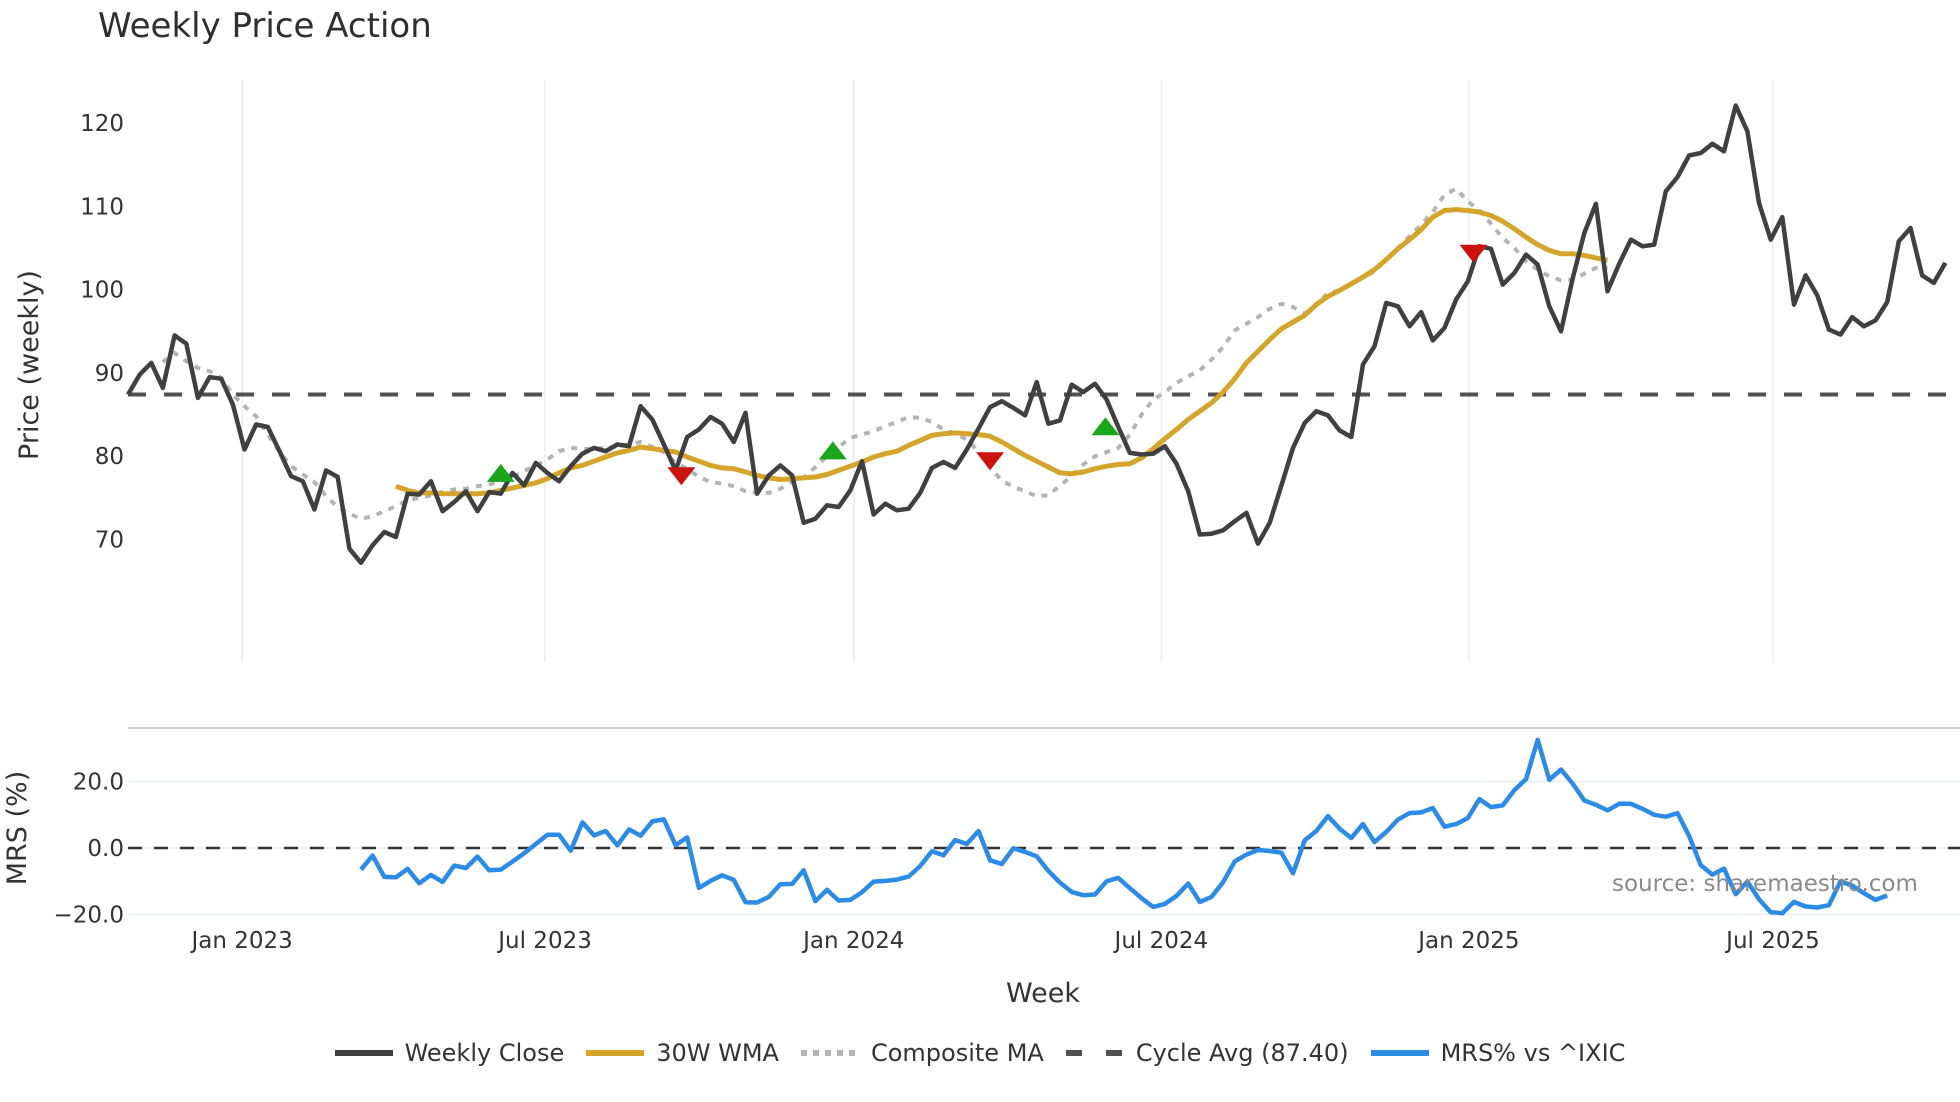 The width and height of the screenshot is (1960, 1102). What do you see at coordinates (1123, 826) in the screenshot?
I see `mrs-line` at bounding box center [1123, 826].